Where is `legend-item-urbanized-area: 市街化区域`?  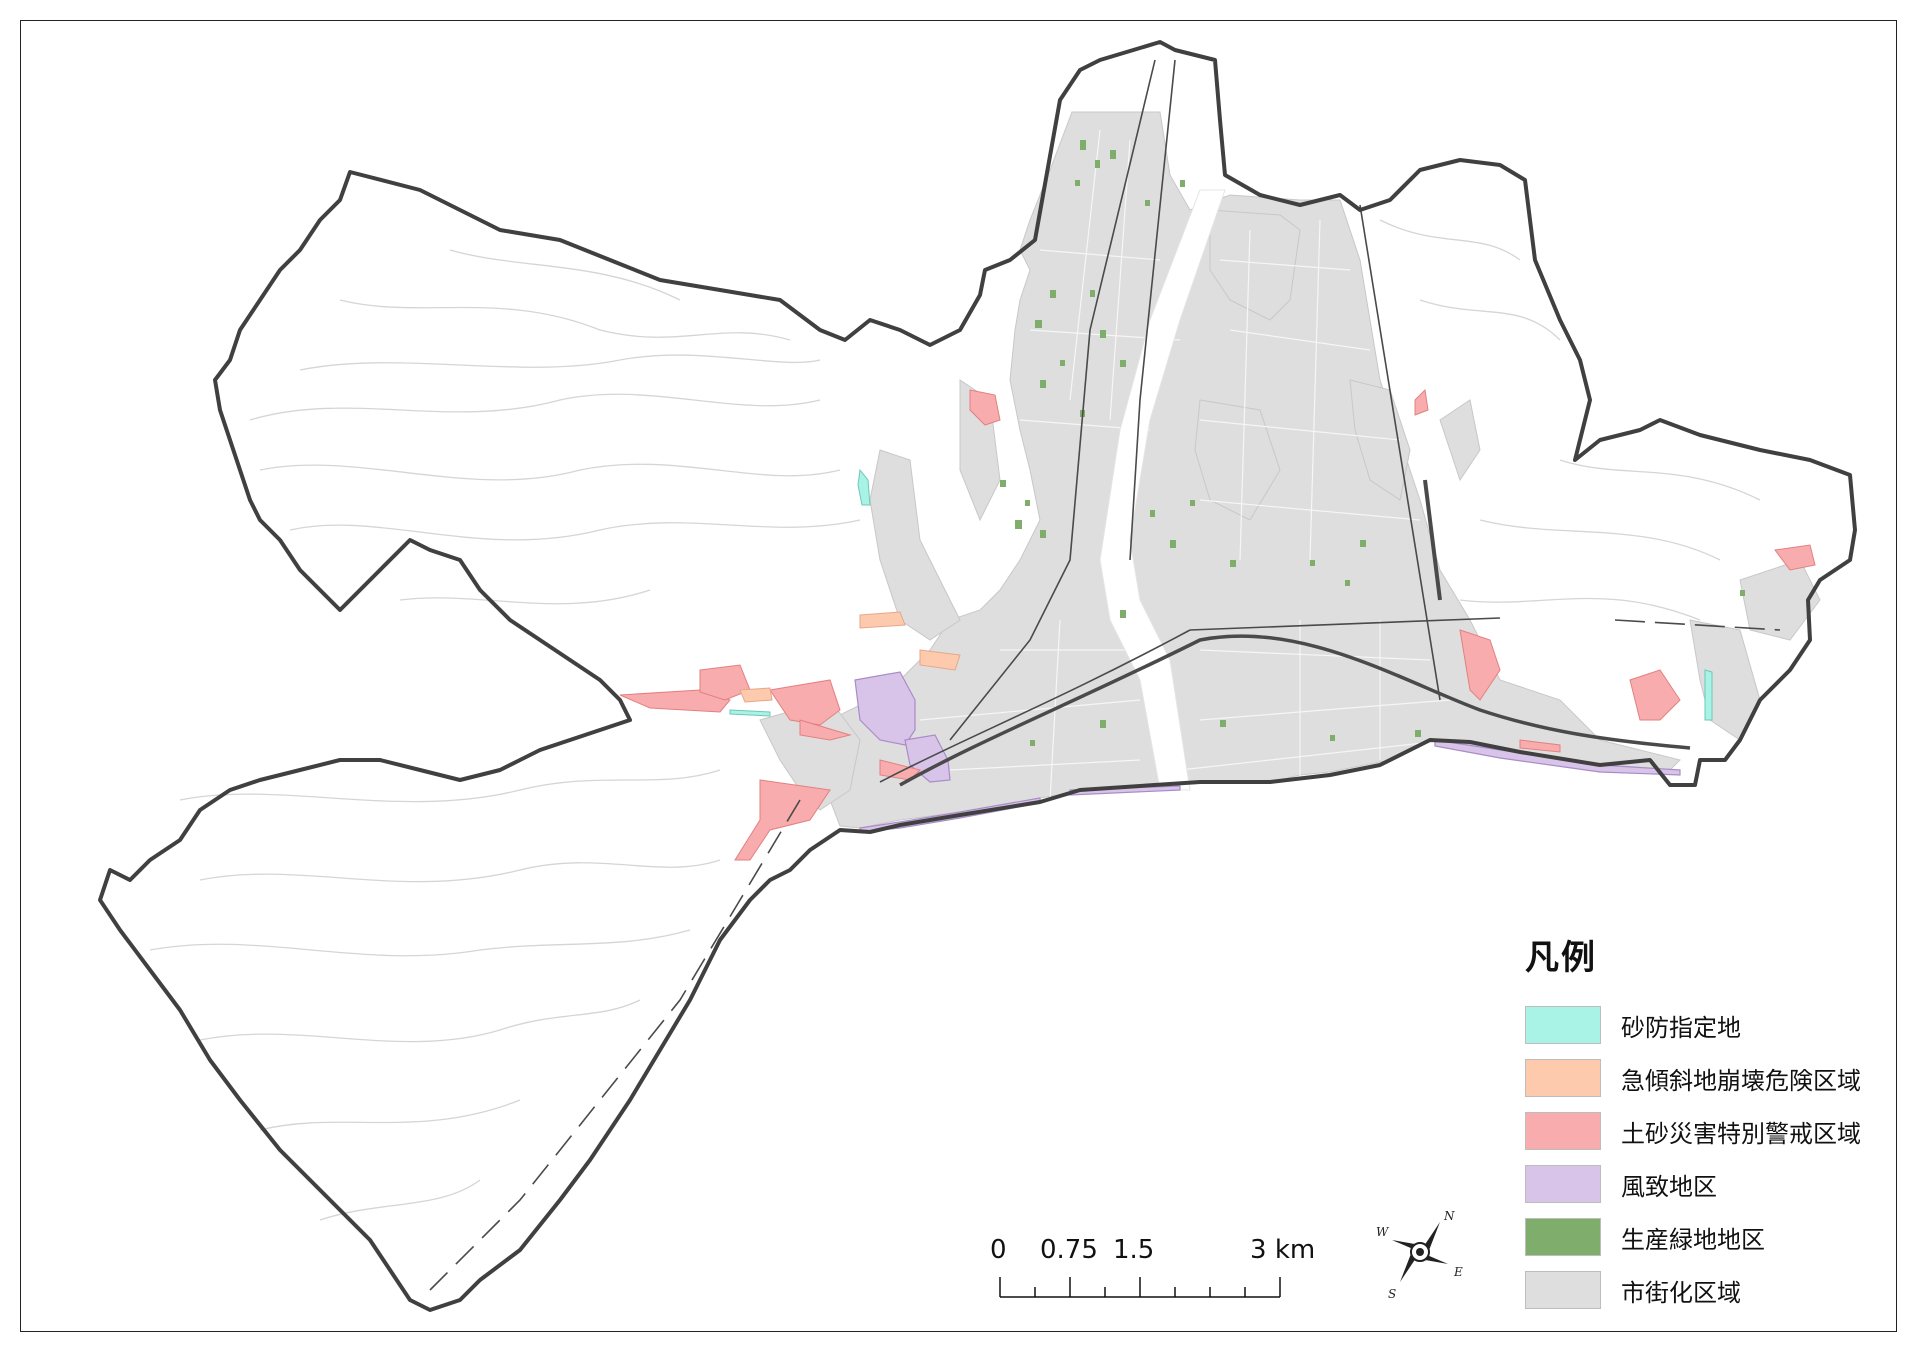
legend-item-urbanized-area: 市街化区域 is located at coordinates (1705, 1290).